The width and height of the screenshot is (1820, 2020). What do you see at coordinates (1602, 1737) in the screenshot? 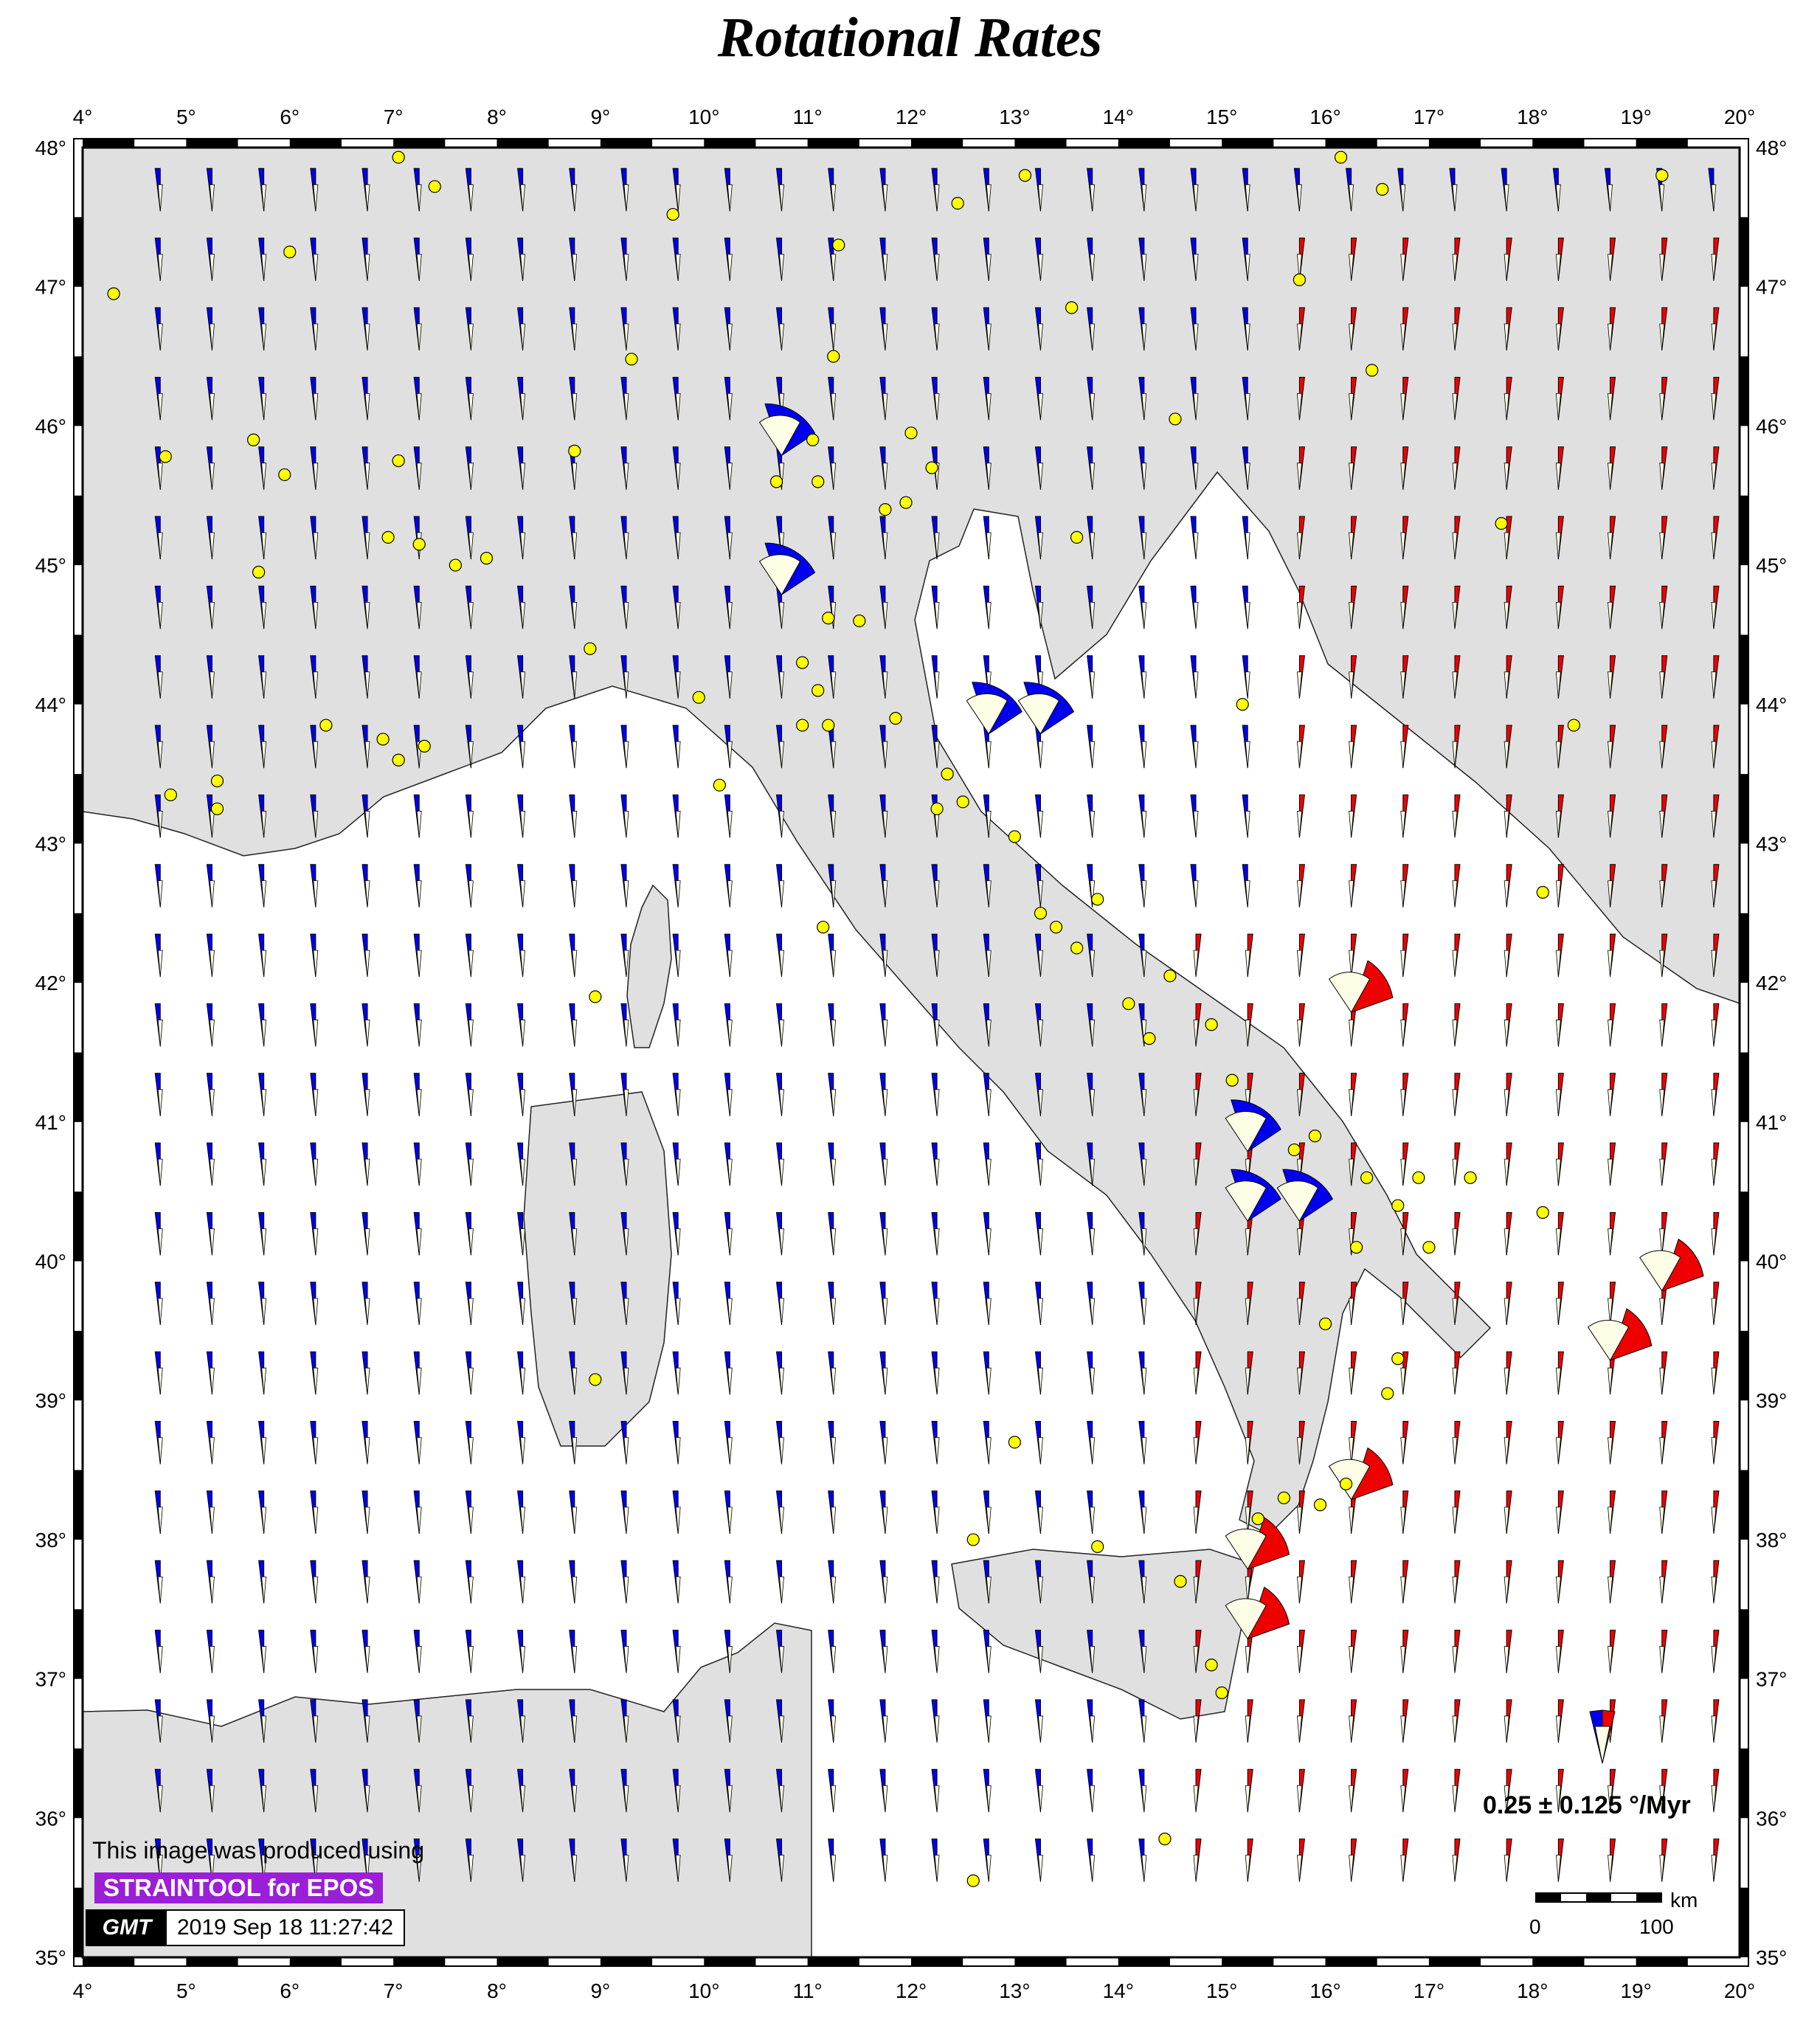
I see `rotation-wedge-icon` at bounding box center [1602, 1737].